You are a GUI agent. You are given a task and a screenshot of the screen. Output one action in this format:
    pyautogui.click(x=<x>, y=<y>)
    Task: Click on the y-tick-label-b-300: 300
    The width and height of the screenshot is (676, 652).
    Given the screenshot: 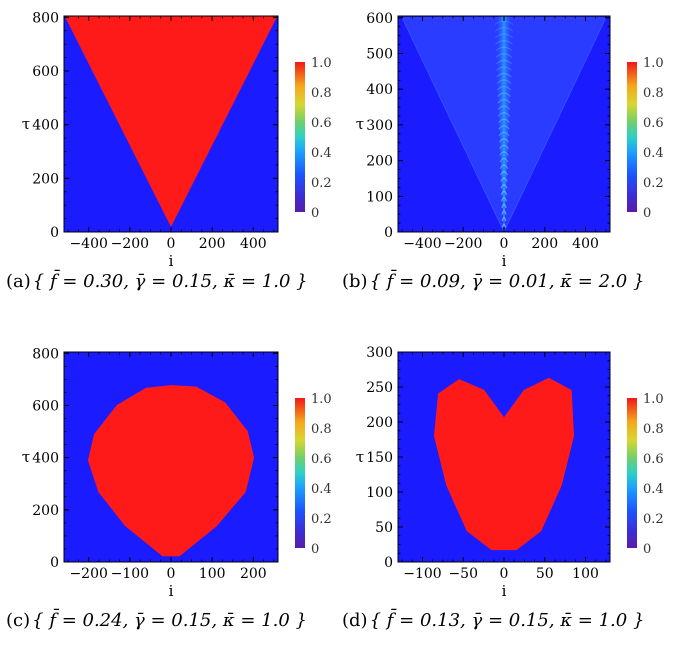 What is the action you would take?
    pyautogui.click(x=379, y=126)
    